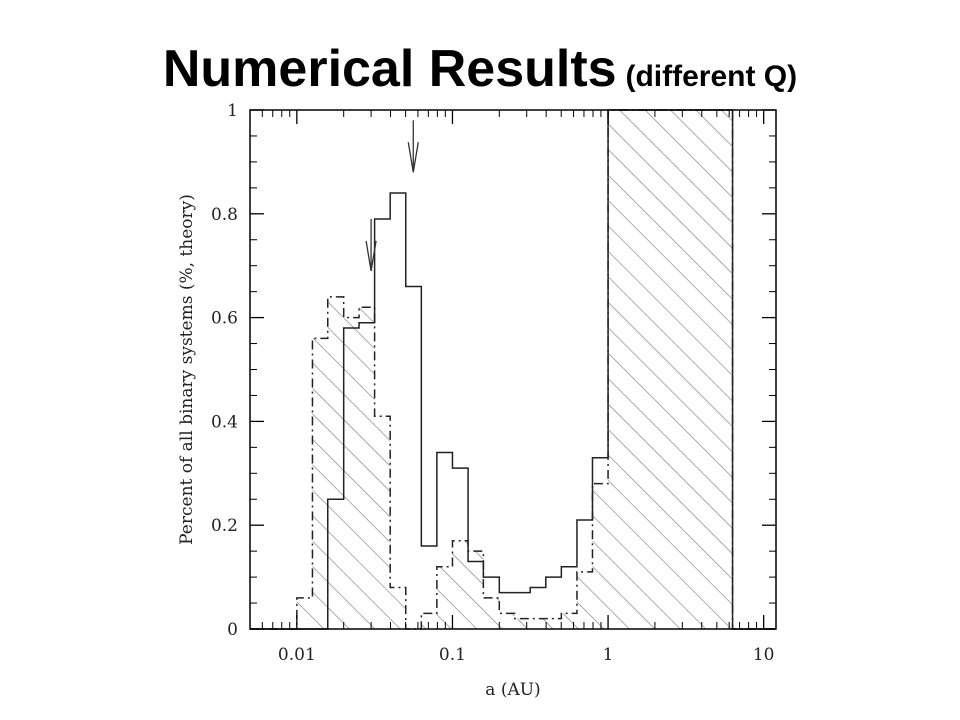 The width and height of the screenshot is (960, 720). I want to click on x-tick-label-3: 10, so click(764, 655).